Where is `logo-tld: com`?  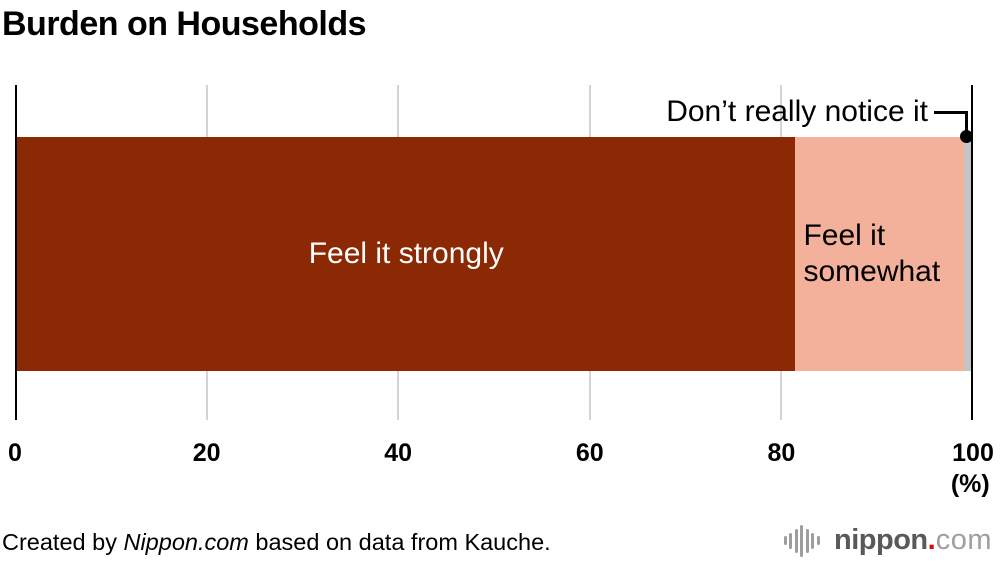
logo-tld: com is located at coordinates (963, 540).